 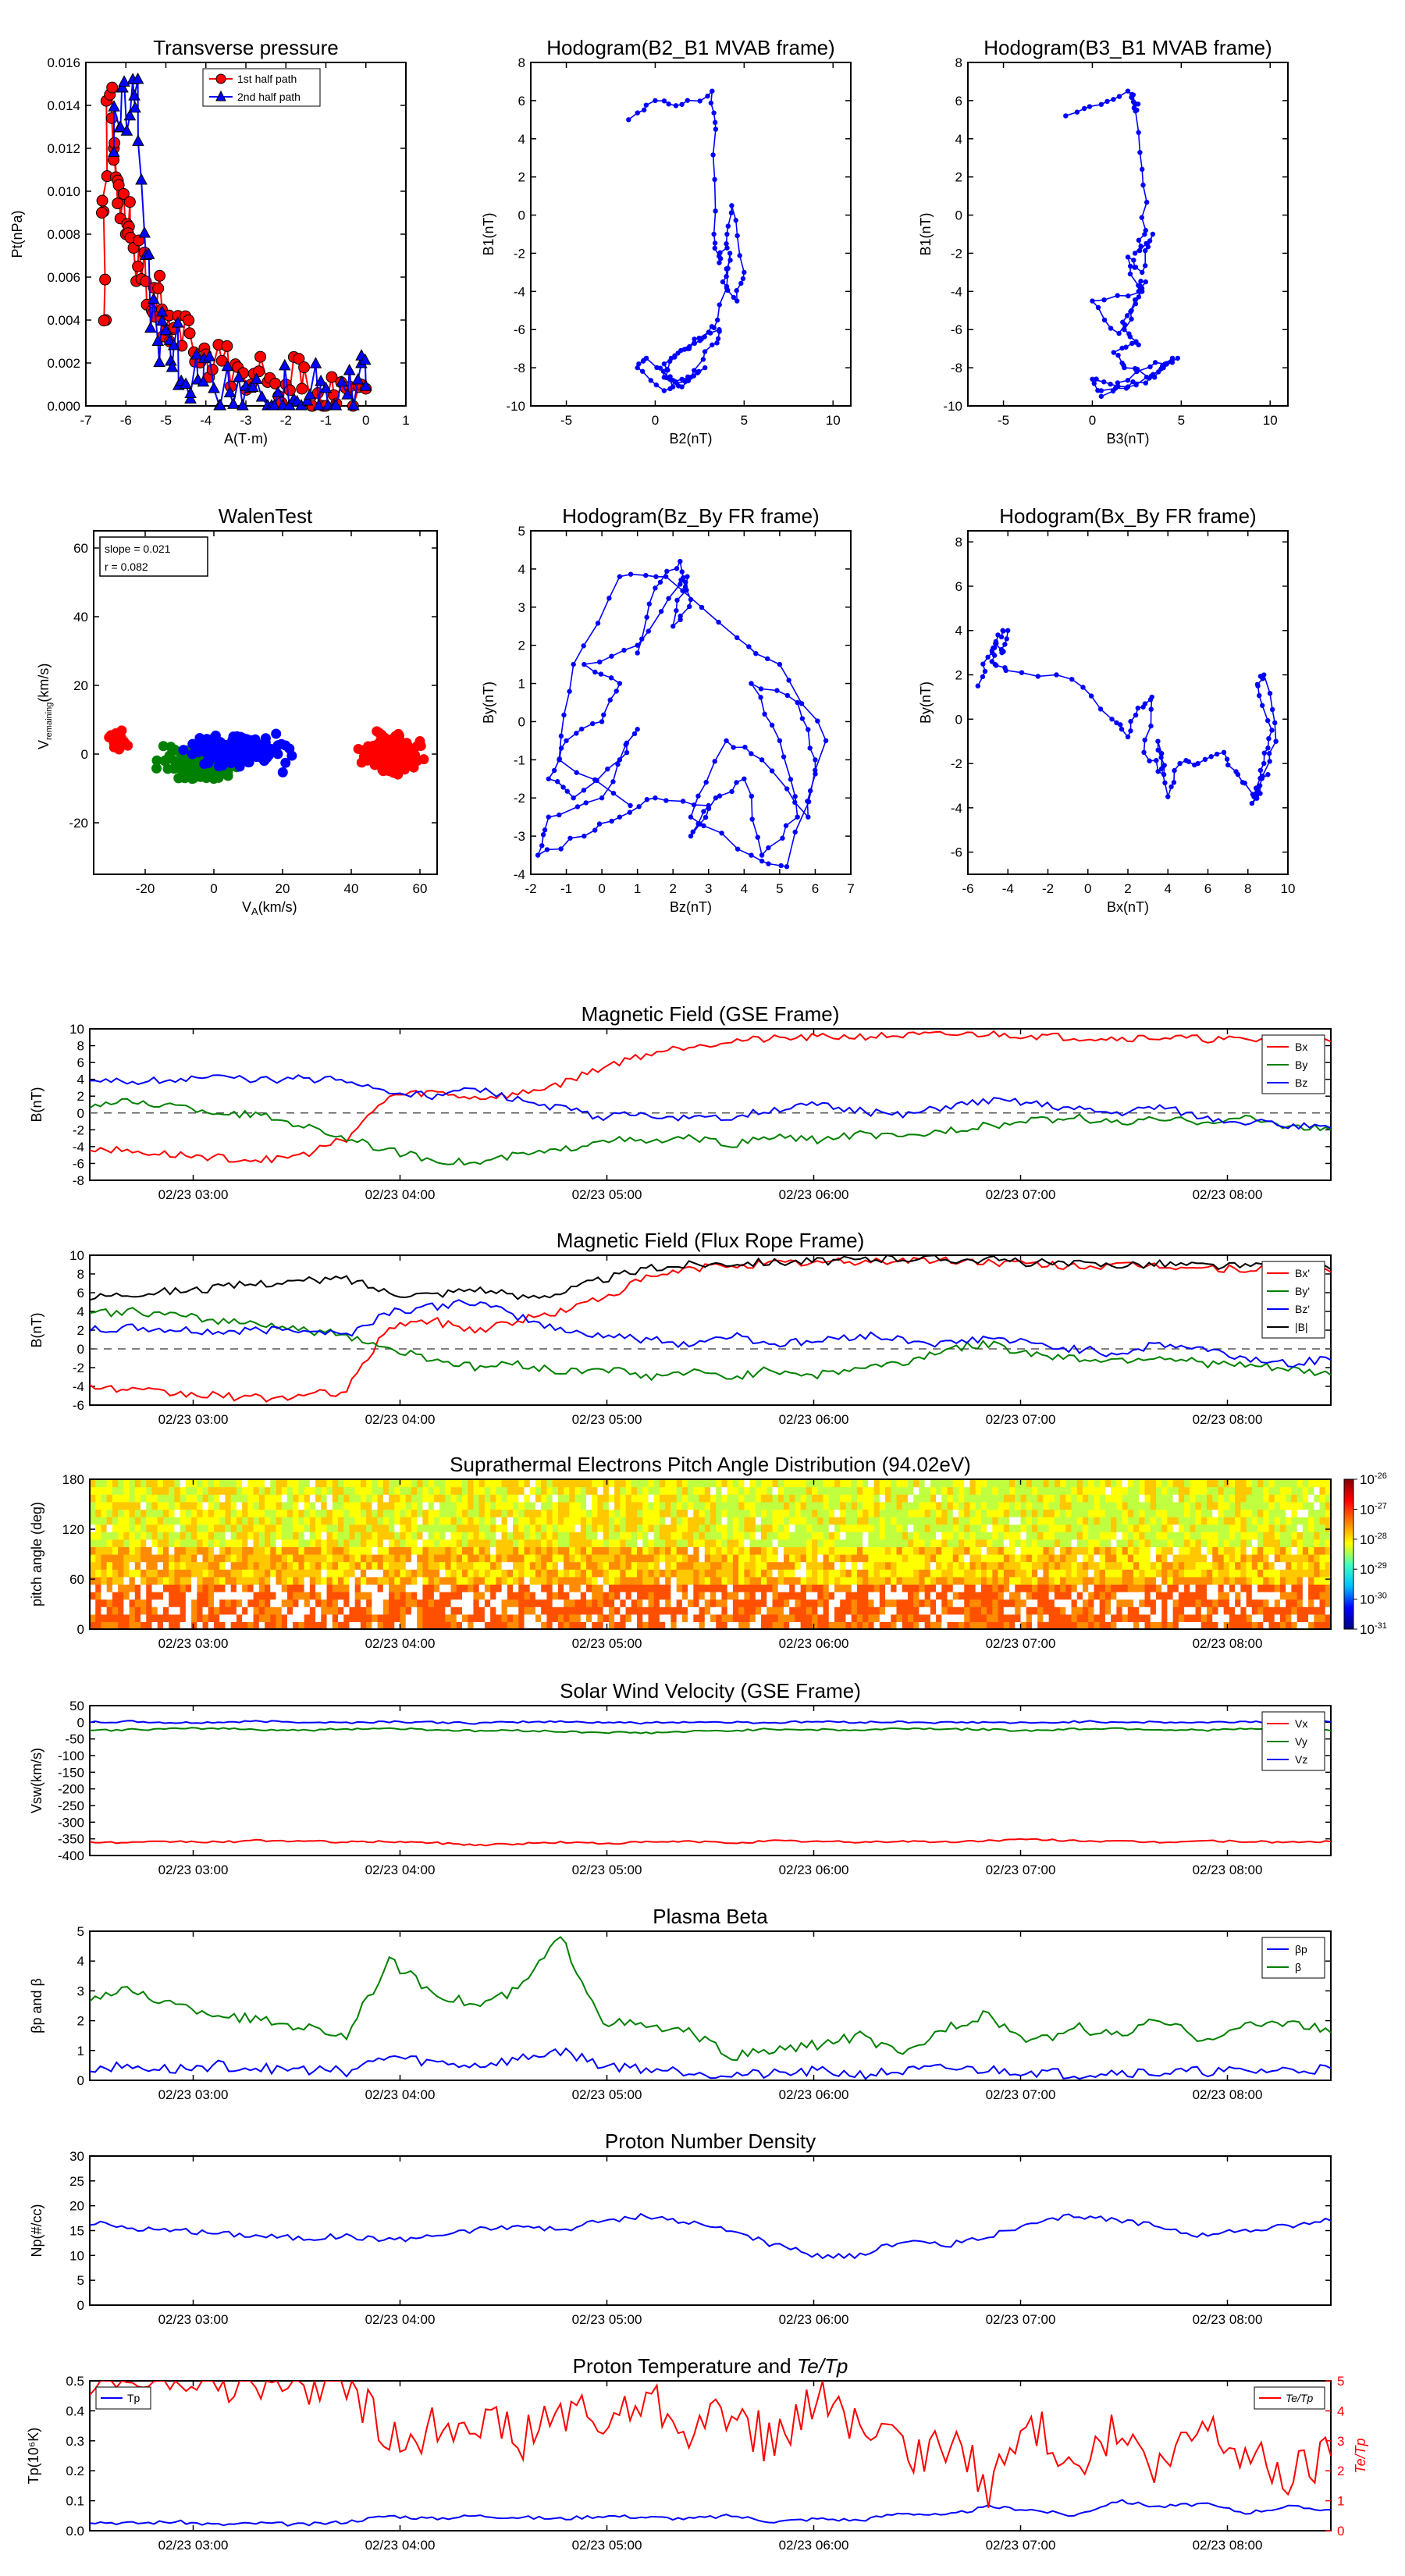 I want to click on bfr-legend-label: Bx', so click(x=1302, y=1273).